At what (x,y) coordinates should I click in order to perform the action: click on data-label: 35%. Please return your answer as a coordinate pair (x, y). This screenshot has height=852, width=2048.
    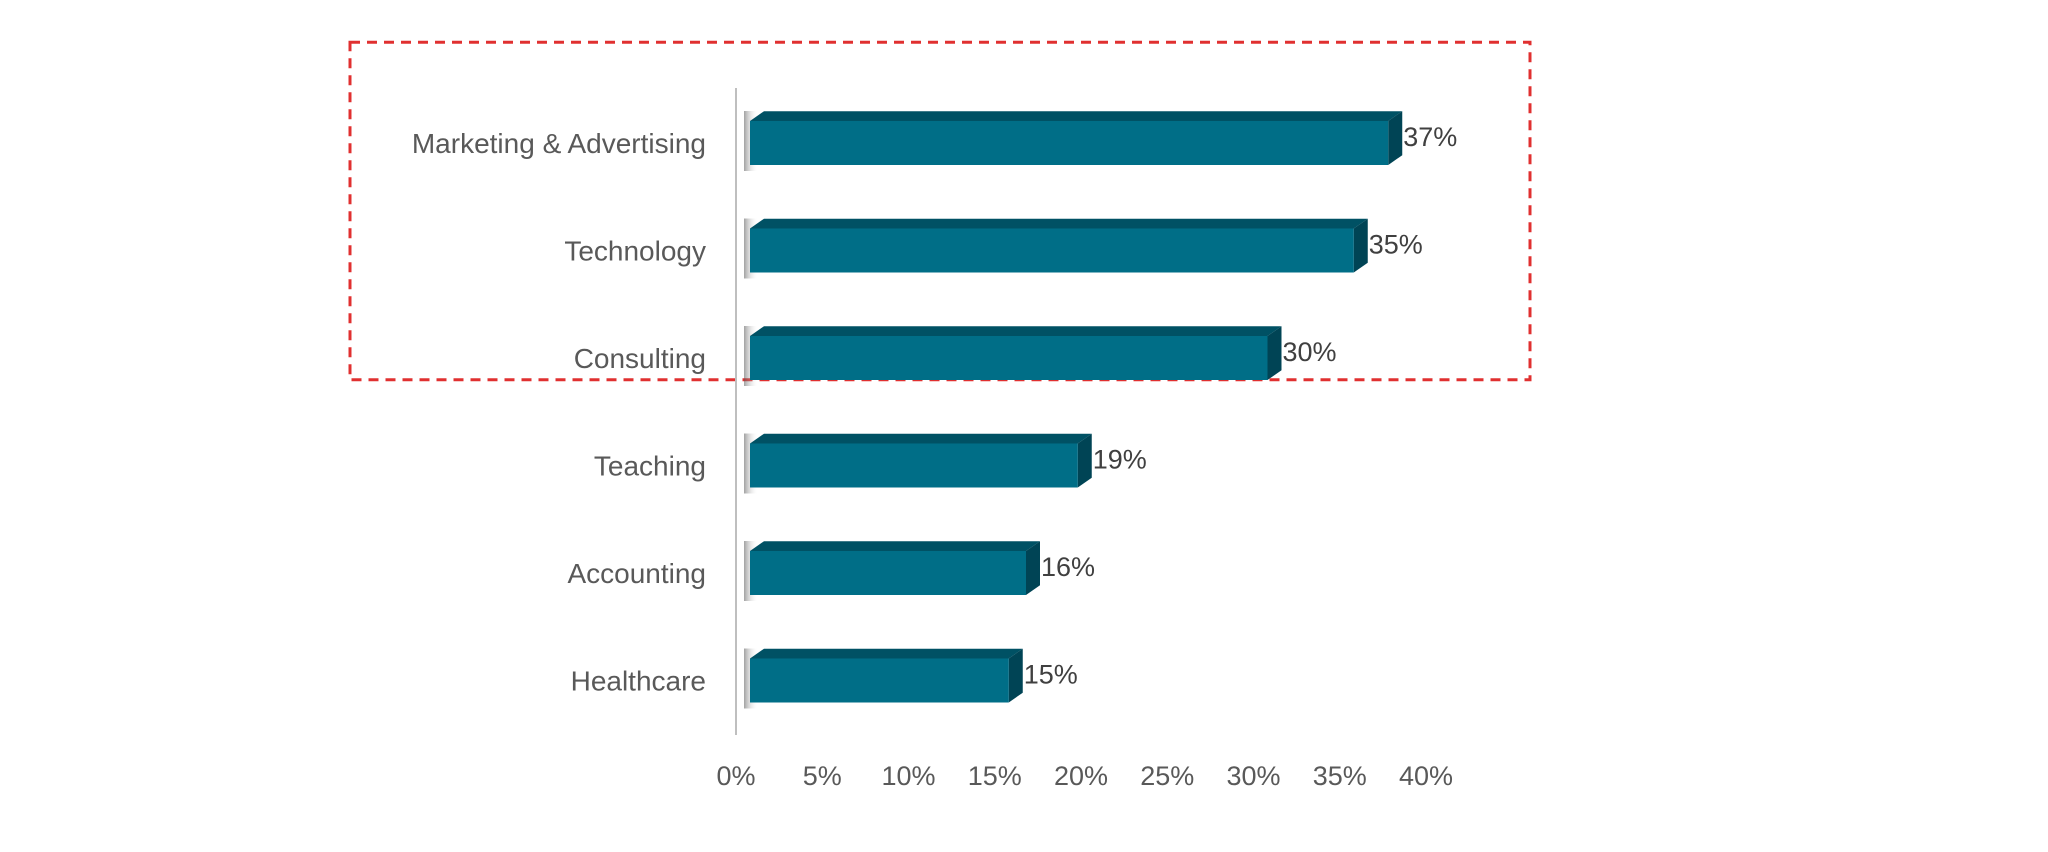
    Looking at the image, I should click on (1396, 245).